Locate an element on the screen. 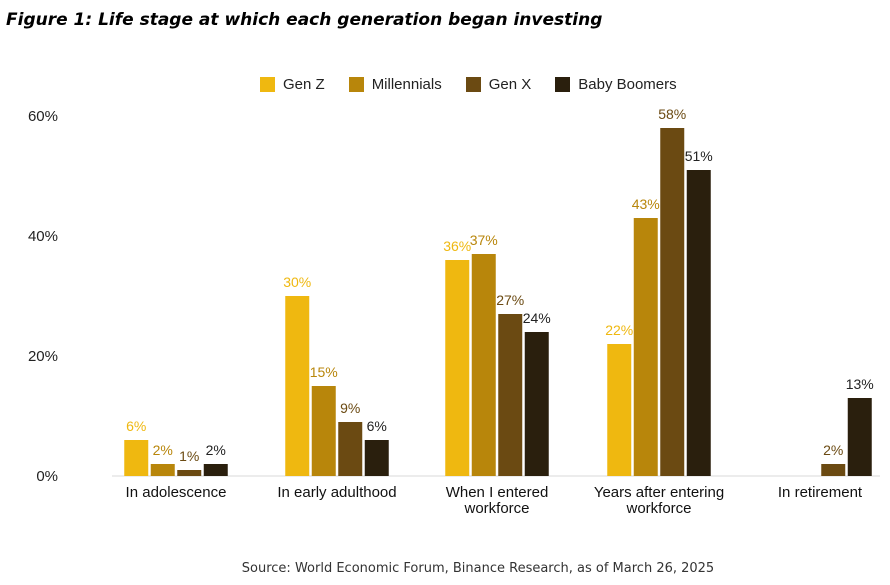 The height and width of the screenshot is (585, 890). data-label-millennials: 15% is located at coordinates (324, 372).